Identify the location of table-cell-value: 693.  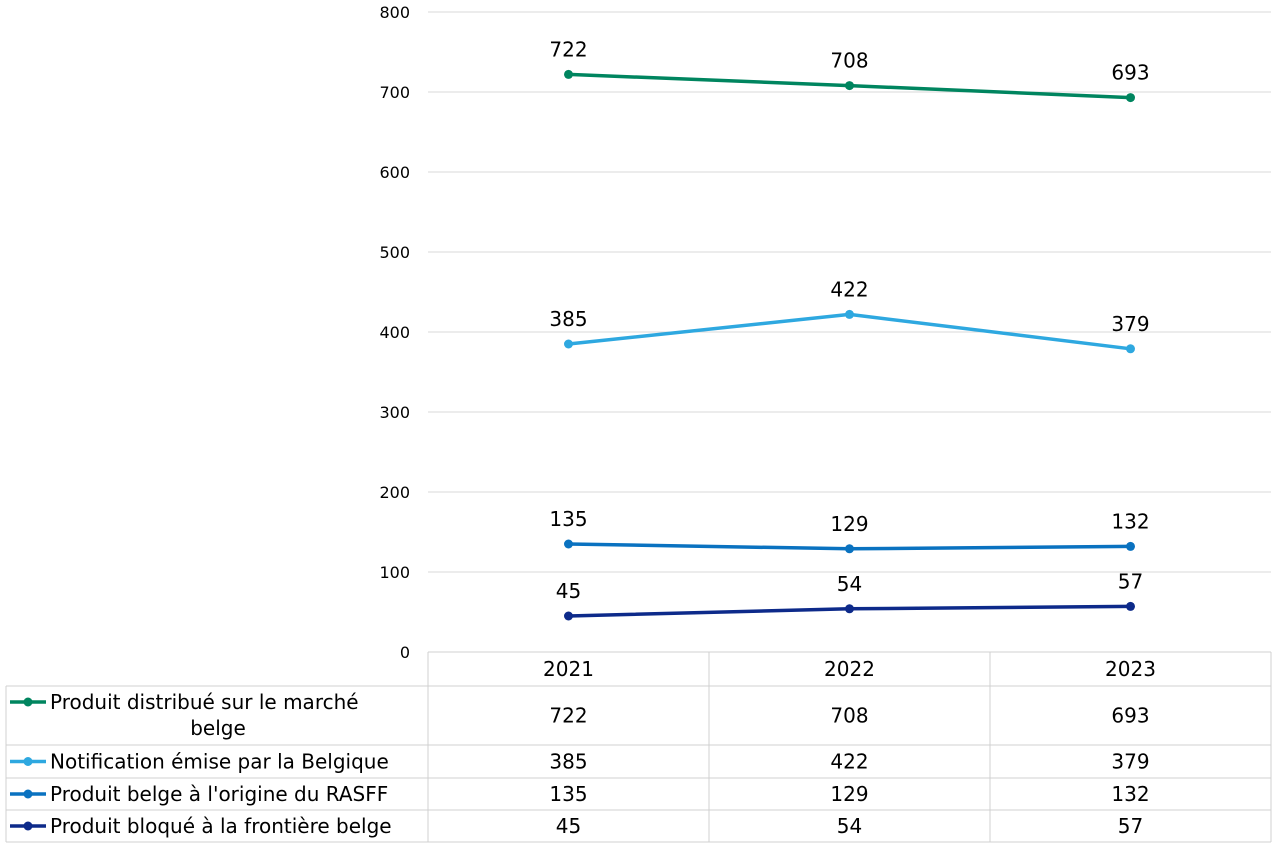
(1130, 716).